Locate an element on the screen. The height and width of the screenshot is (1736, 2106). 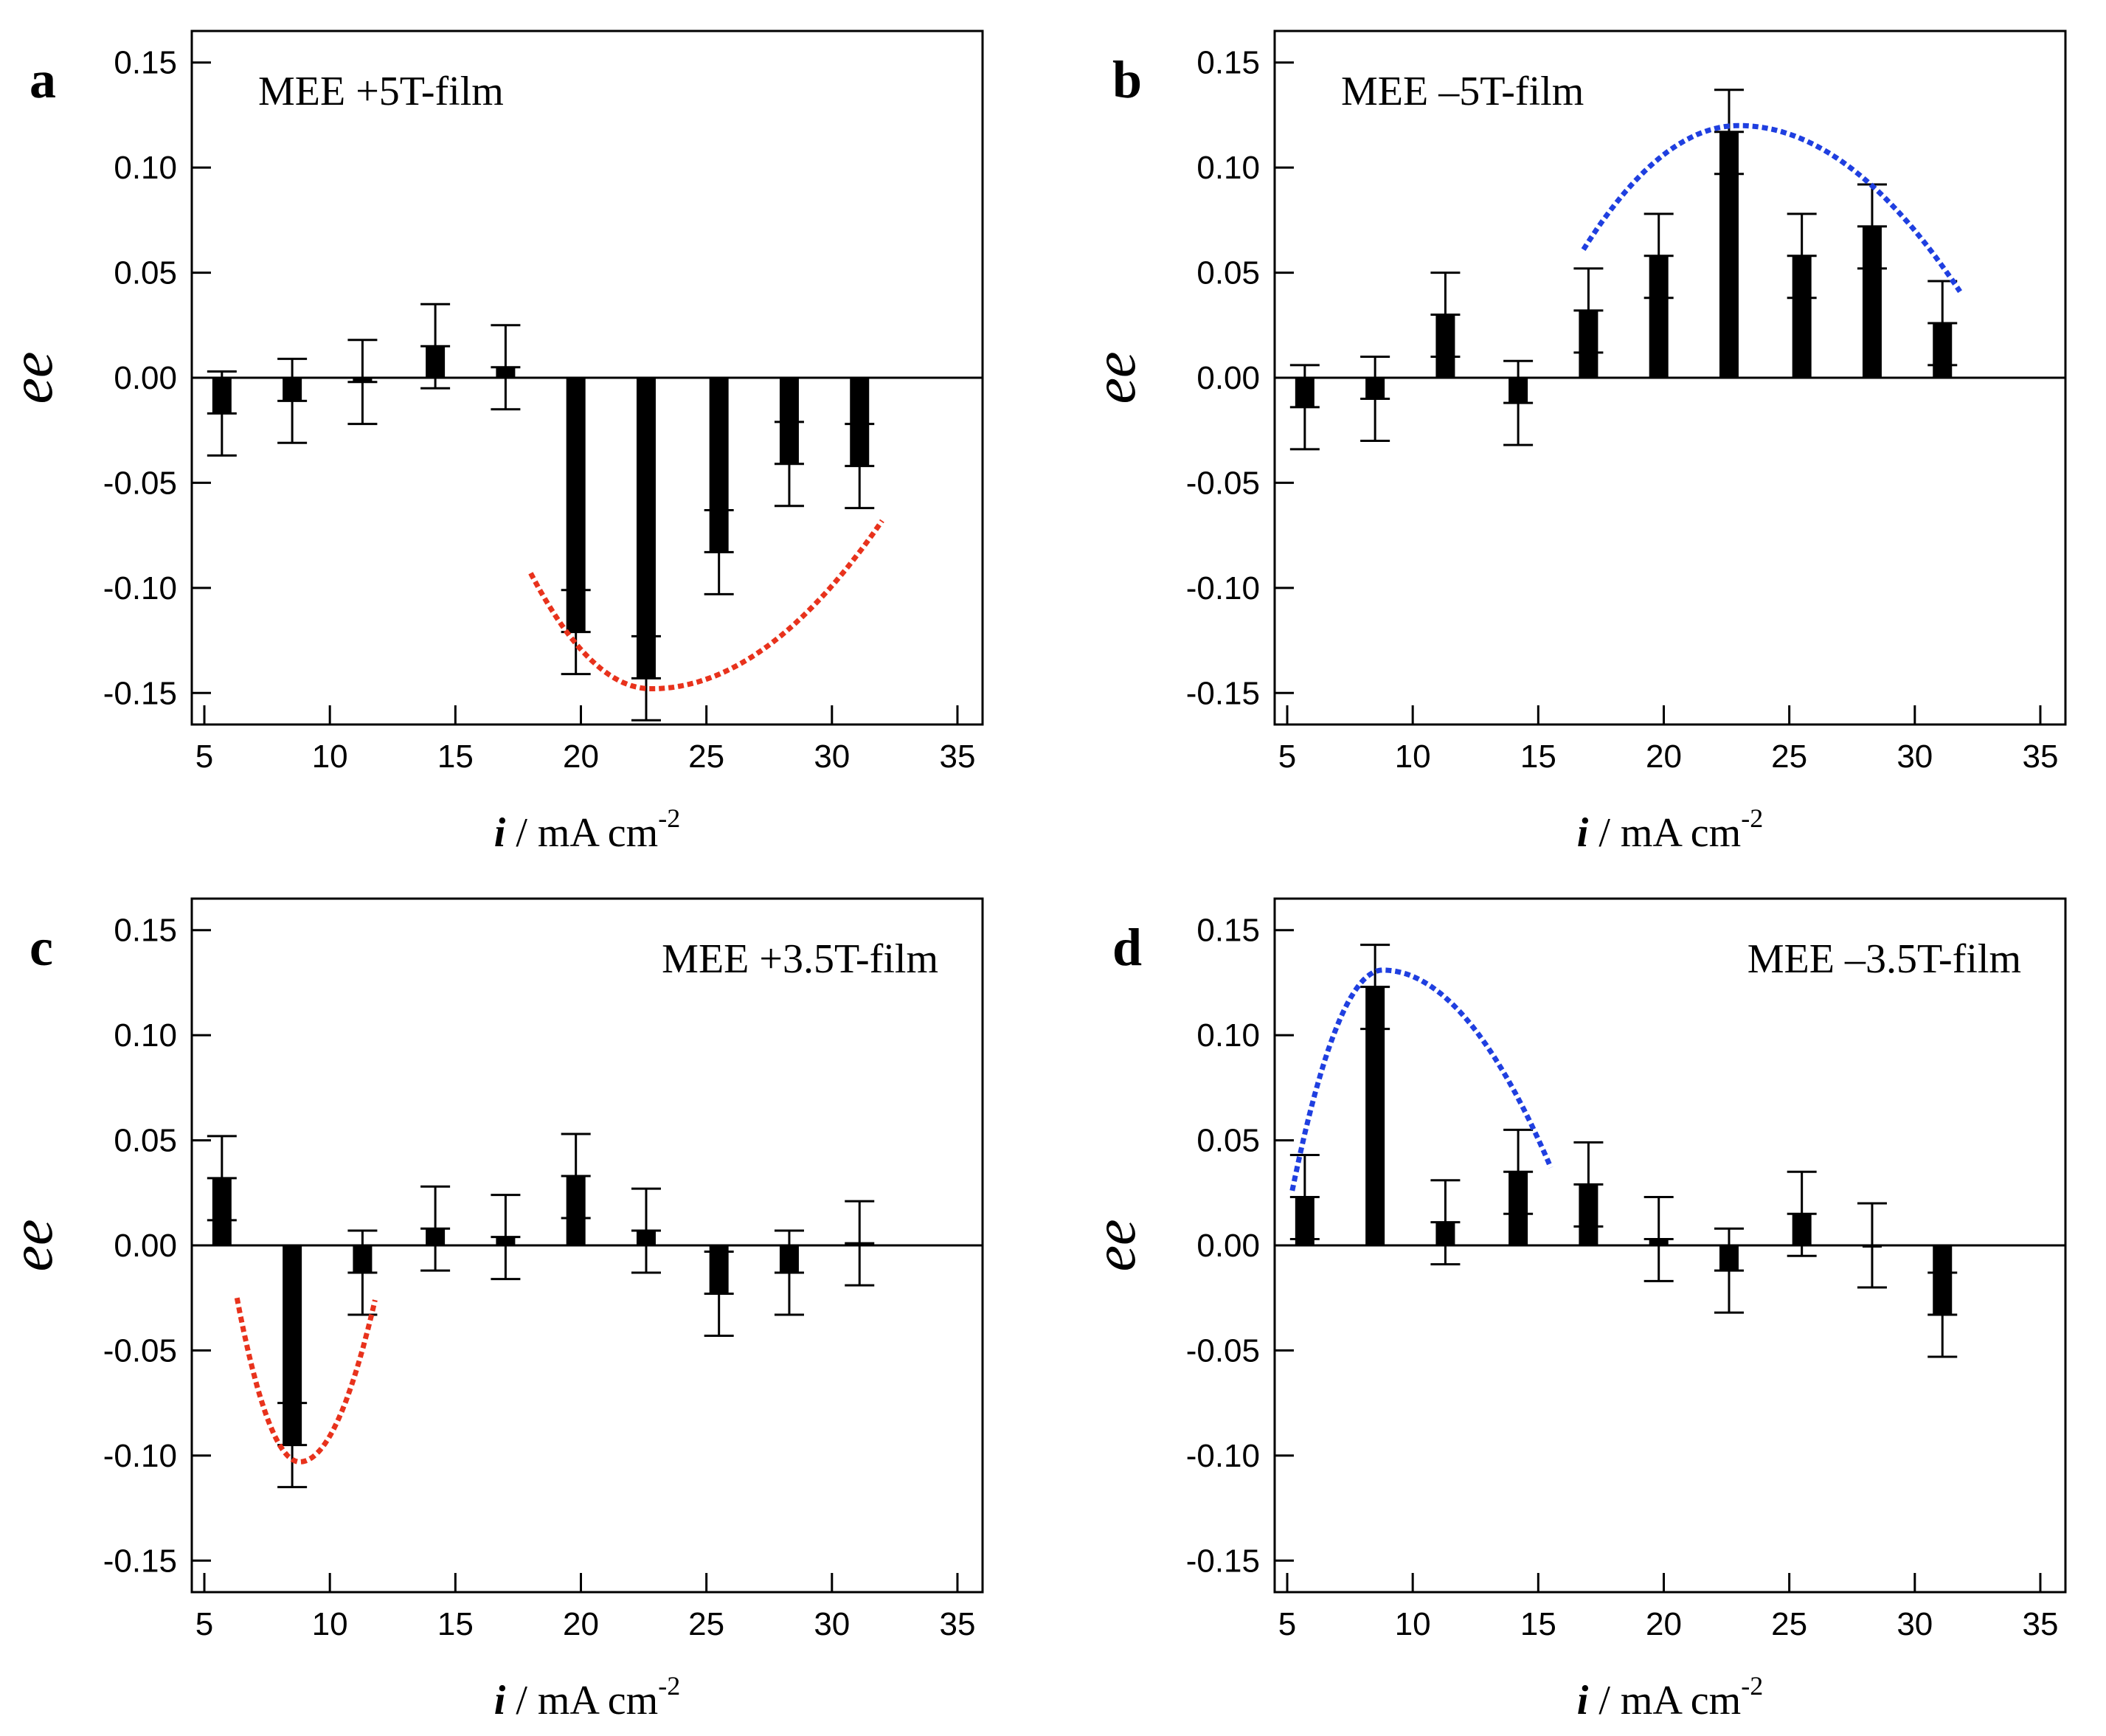
panel-a-letter: a is located at coordinates (43, 79).